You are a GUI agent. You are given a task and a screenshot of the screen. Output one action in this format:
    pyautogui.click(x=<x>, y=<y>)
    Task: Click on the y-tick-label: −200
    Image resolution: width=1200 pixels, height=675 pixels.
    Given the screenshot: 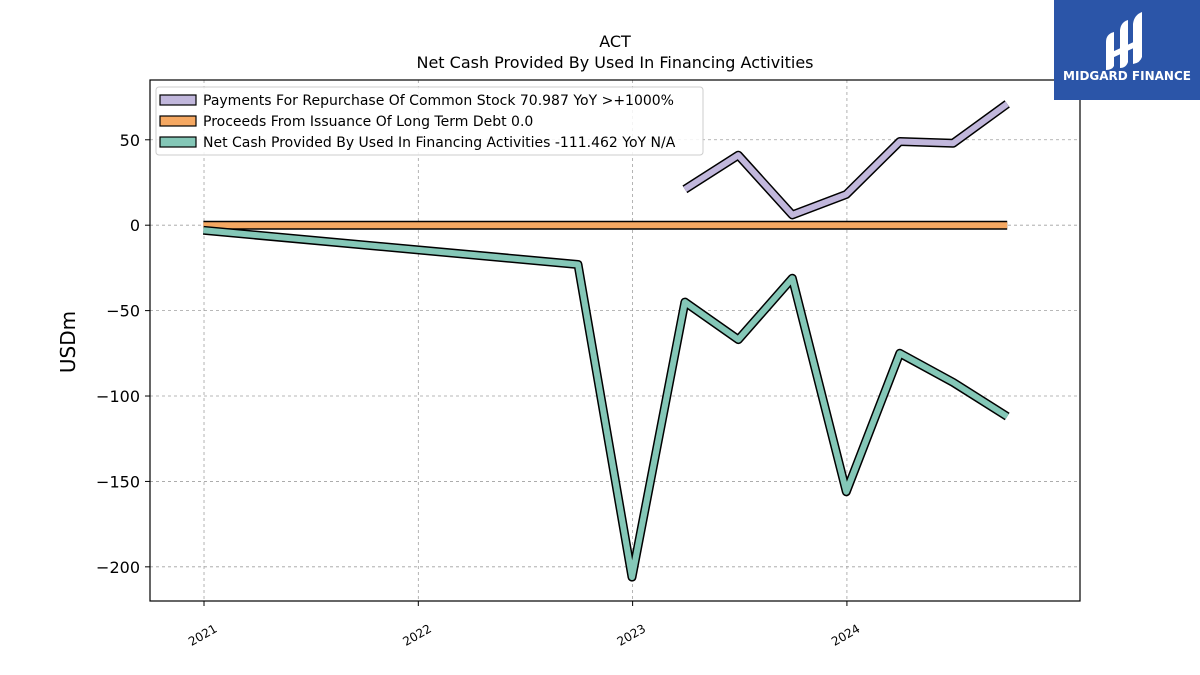 What is the action you would take?
    pyautogui.click(x=118, y=567)
    